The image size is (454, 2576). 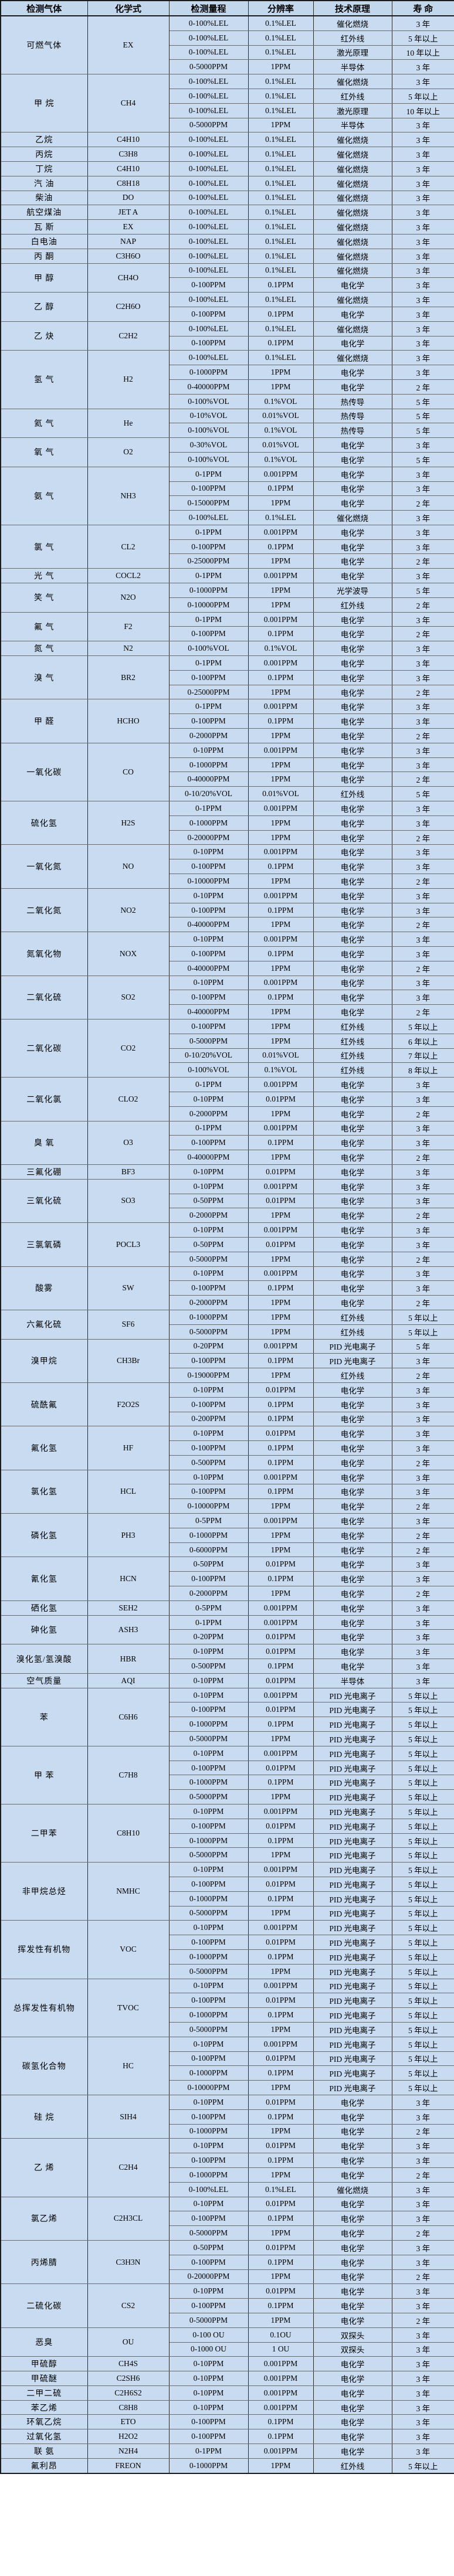 What do you see at coordinates (44, 1680) in the screenshot?
I see `gas-name-cell: 空气质量` at bounding box center [44, 1680].